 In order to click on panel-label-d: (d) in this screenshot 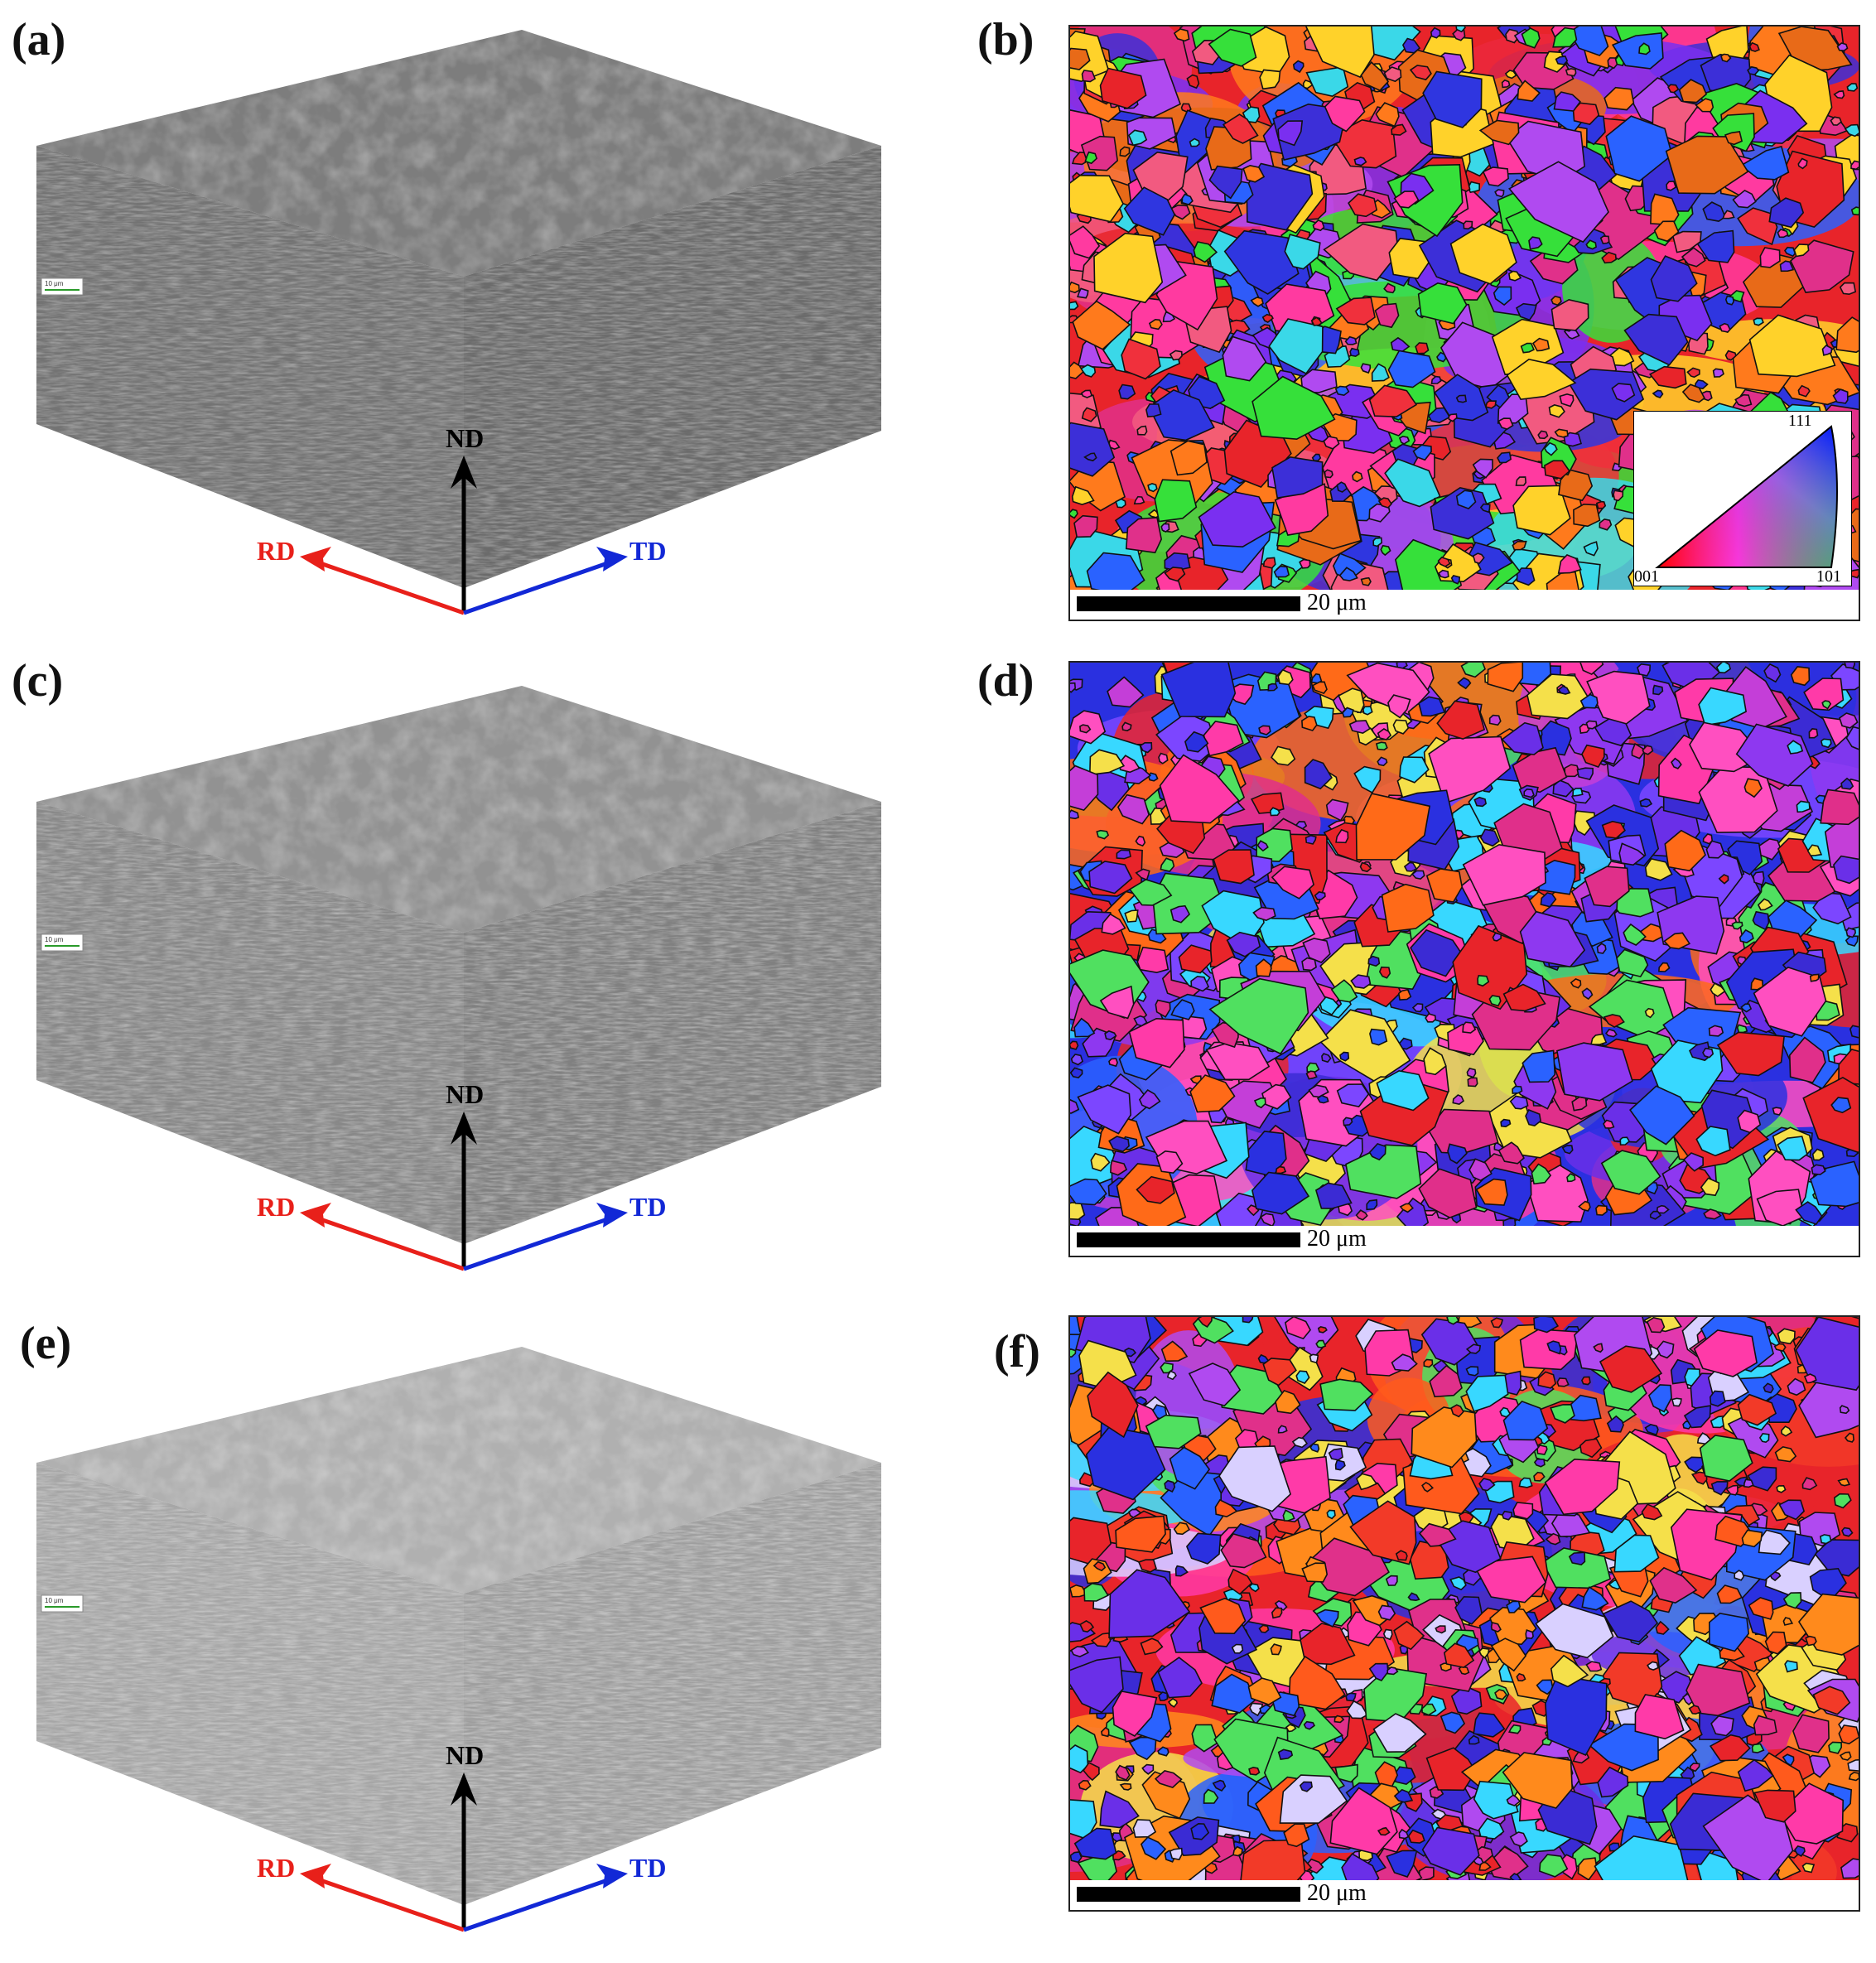, I will do `click(1006, 681)`.